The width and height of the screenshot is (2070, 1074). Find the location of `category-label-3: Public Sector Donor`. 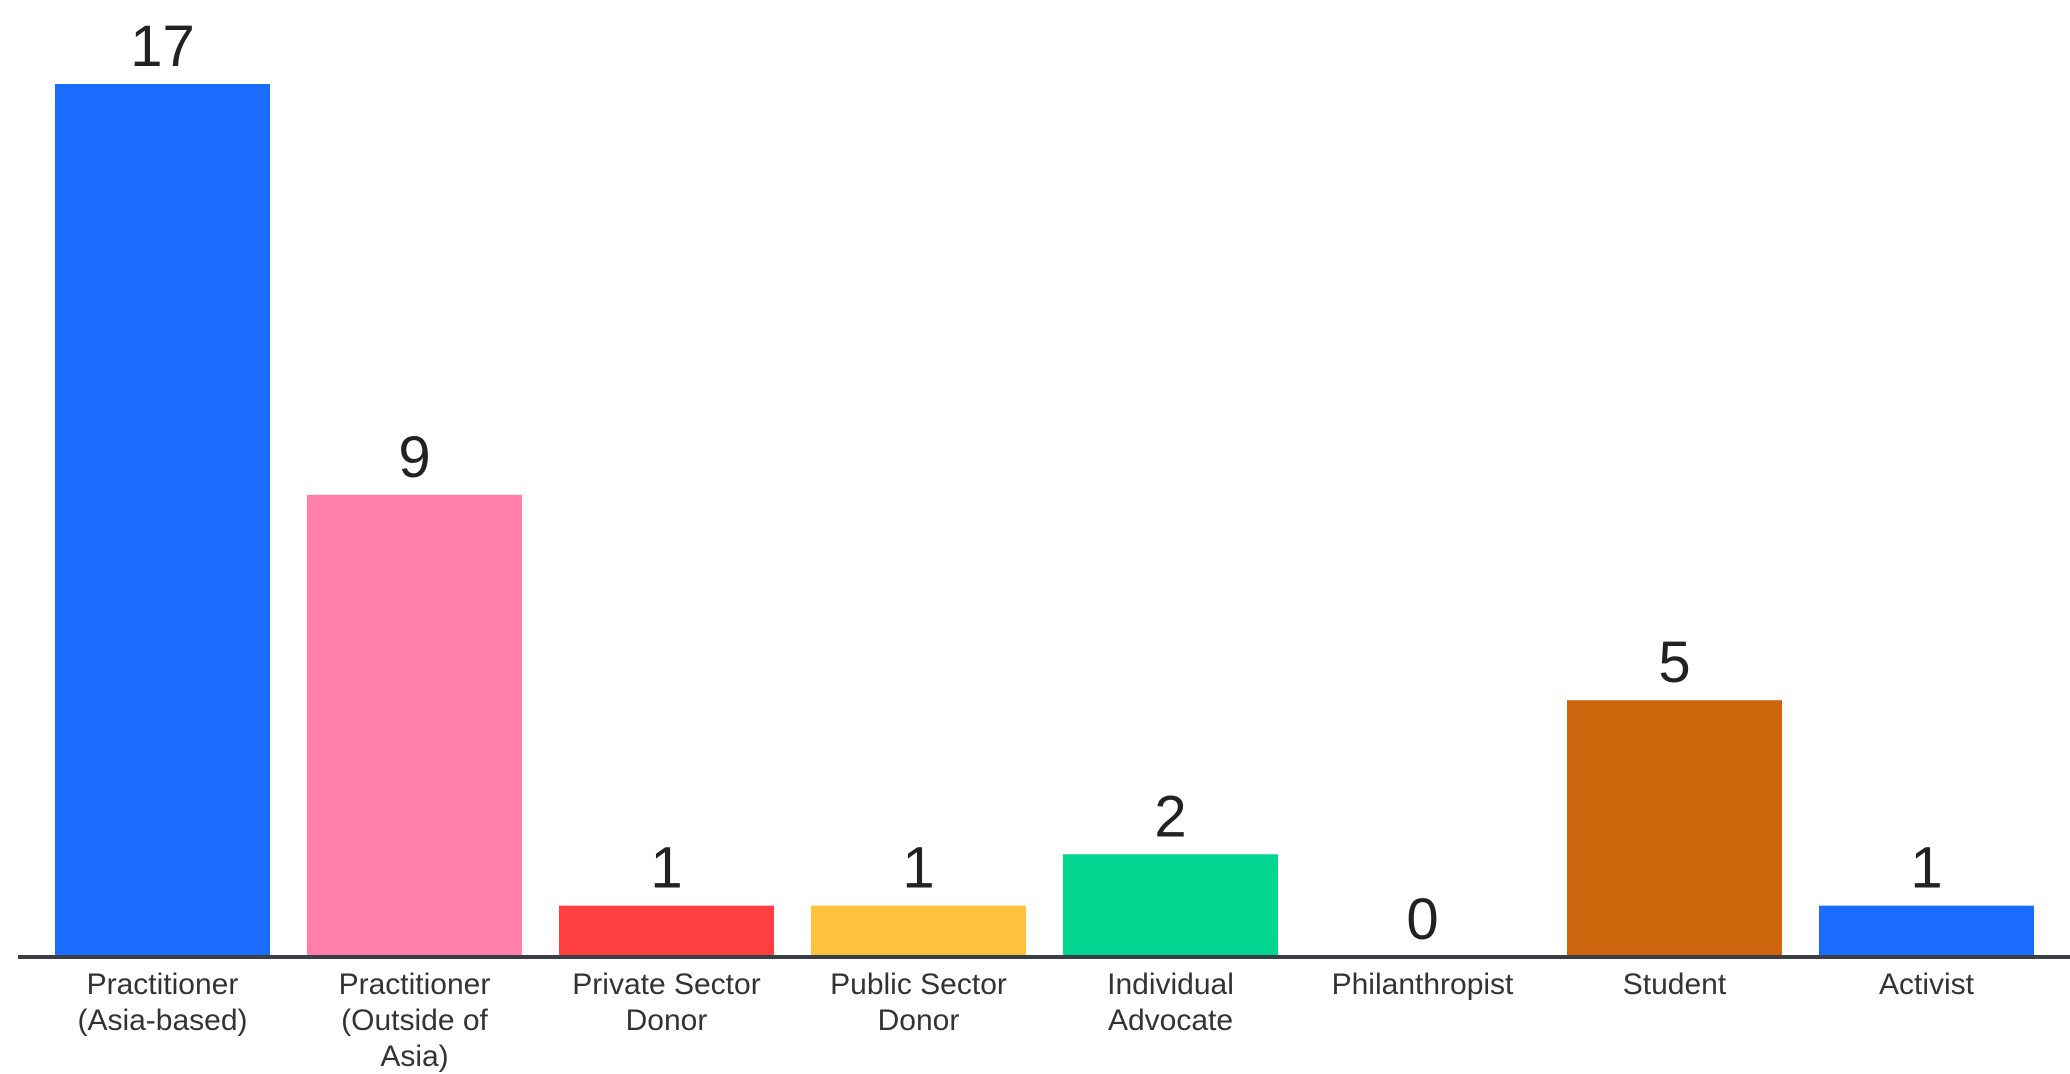

category-label-3: Public Sector Donor is located at coordinates (918, 1002).